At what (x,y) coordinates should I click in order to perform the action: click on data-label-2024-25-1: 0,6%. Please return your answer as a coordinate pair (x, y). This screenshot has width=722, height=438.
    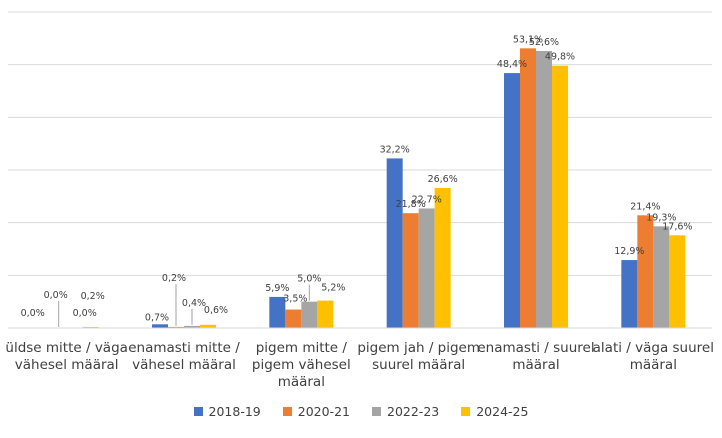
    Looking at the image, I should click on (216, 310).